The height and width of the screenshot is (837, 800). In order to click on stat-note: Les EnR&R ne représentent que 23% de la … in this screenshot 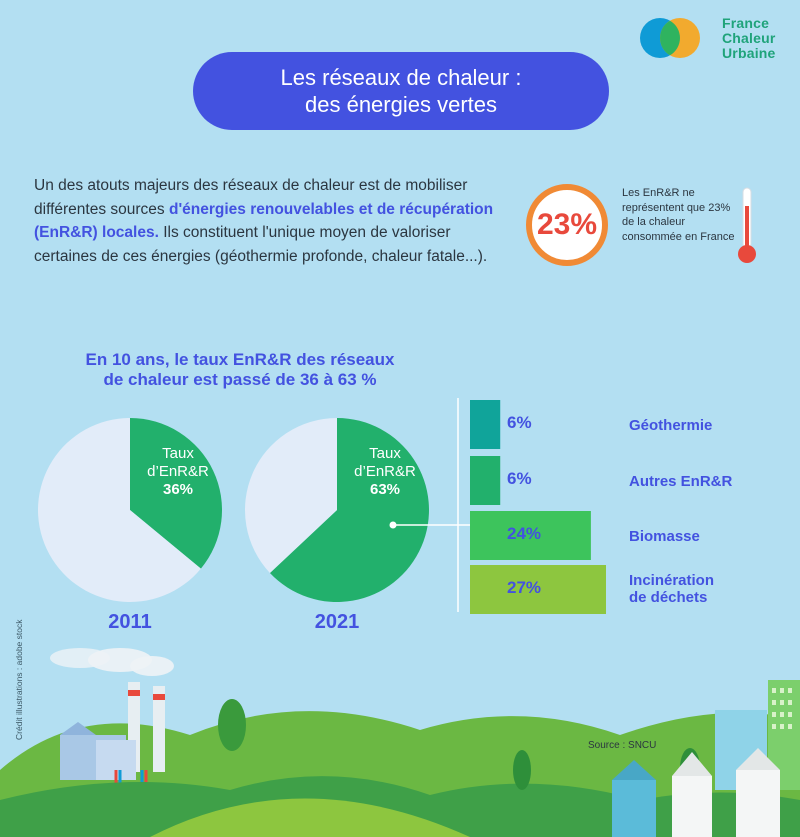, I will do `click(678, 215)`.